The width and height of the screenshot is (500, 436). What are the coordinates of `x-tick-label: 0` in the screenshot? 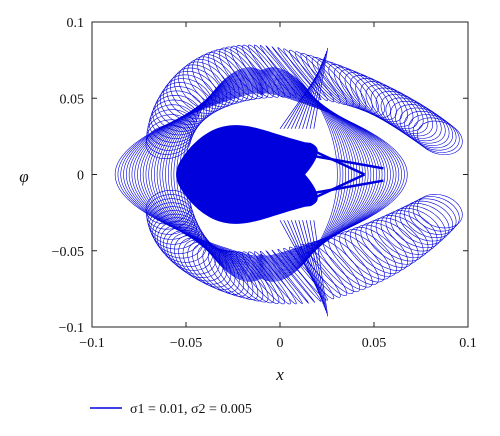 It's located at (280, 343).